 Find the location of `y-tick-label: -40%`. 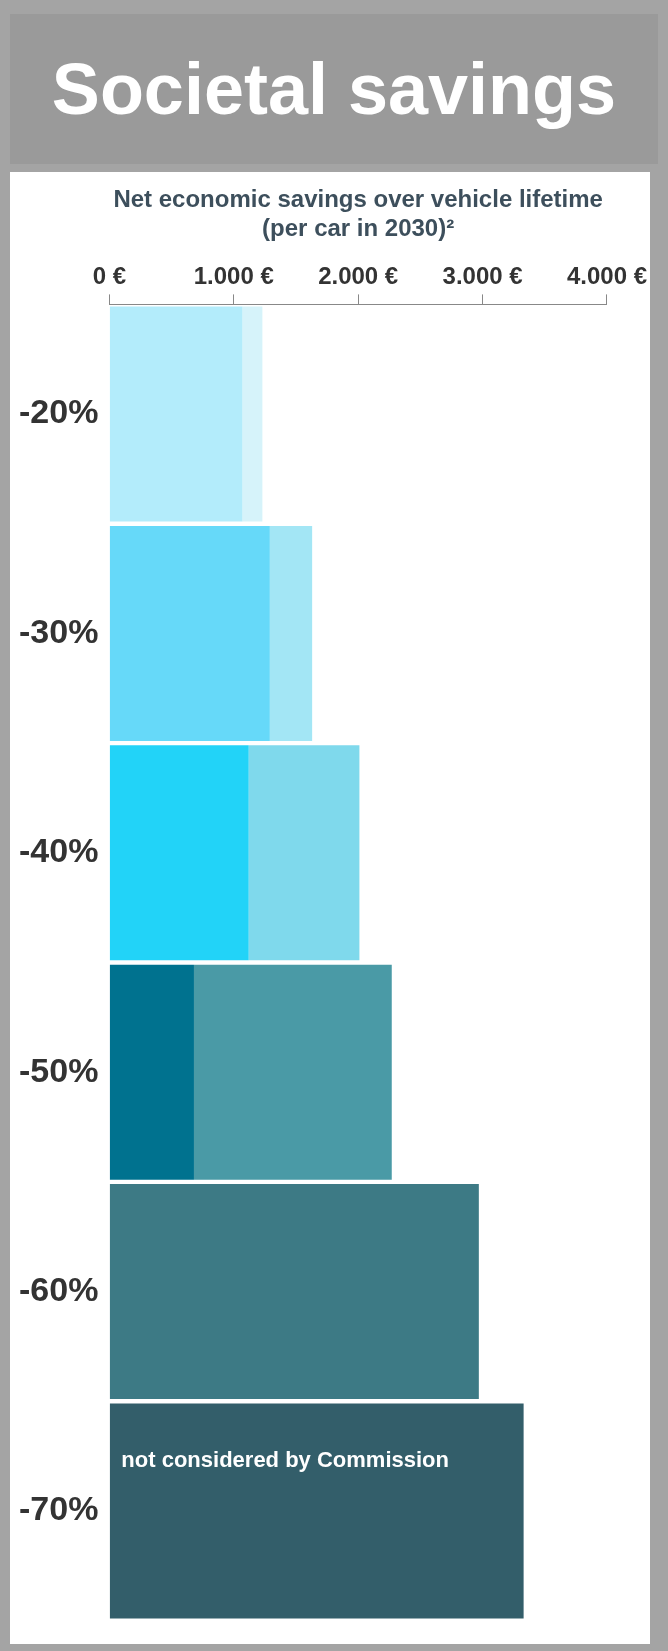

y-tick-label: -40% is located at coordinates (59, 850).